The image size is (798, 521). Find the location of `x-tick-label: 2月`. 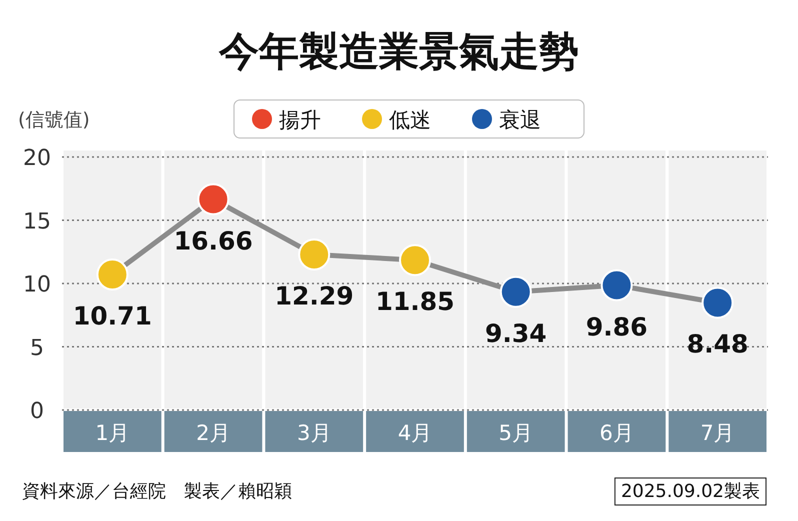

x-tick-label: 2月 is located at coordinates (213, 433).